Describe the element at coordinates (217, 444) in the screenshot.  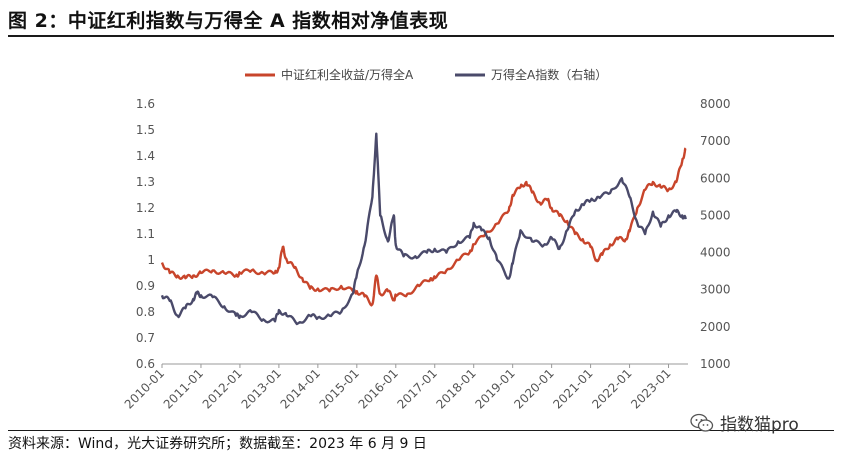
I see `source-note: 资料来源：Wind，光大证券研究所；数据截至：2023 年 6 月 9 日` at that location.